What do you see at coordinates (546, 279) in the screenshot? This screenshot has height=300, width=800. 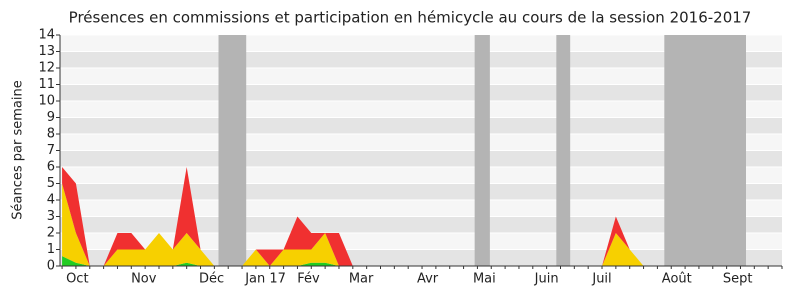 I see `x-tick-label: Juin` at bounding box center [546, 279].